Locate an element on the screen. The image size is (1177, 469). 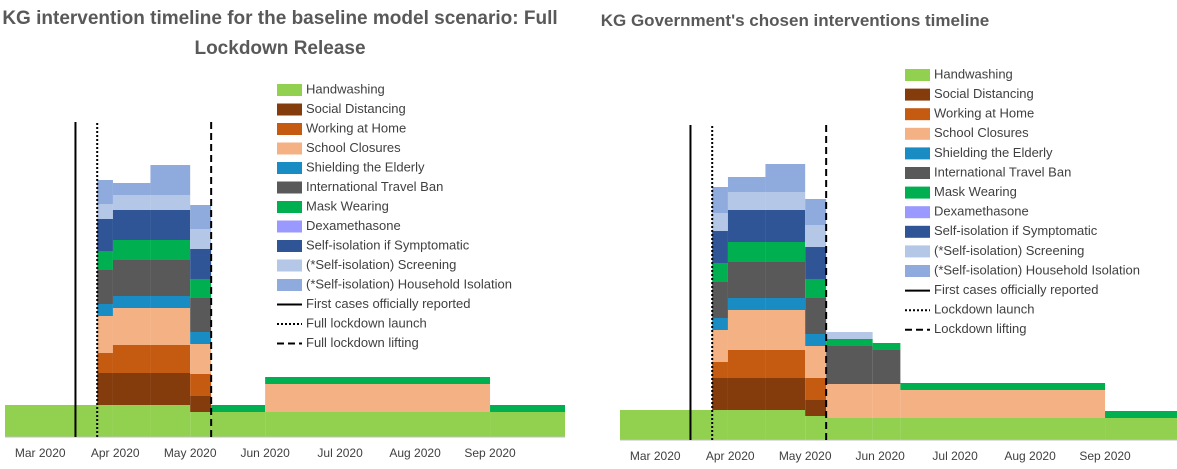
legend-label: Handwashing is located at coordinates (345, 88).